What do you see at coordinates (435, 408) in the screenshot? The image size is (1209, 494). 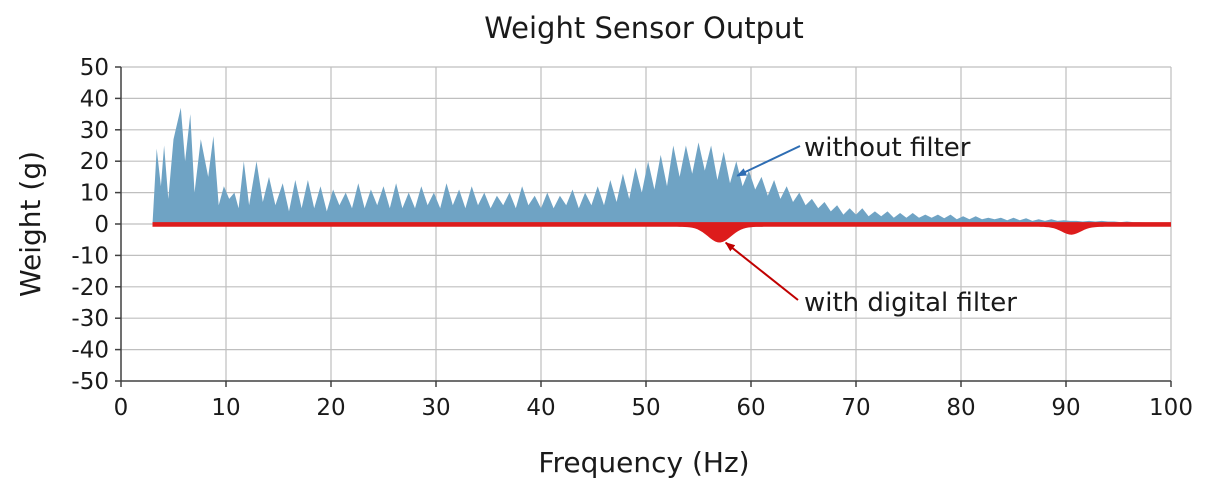 I see `x-tick-label-30: 30` at bounding box center [435, 408].